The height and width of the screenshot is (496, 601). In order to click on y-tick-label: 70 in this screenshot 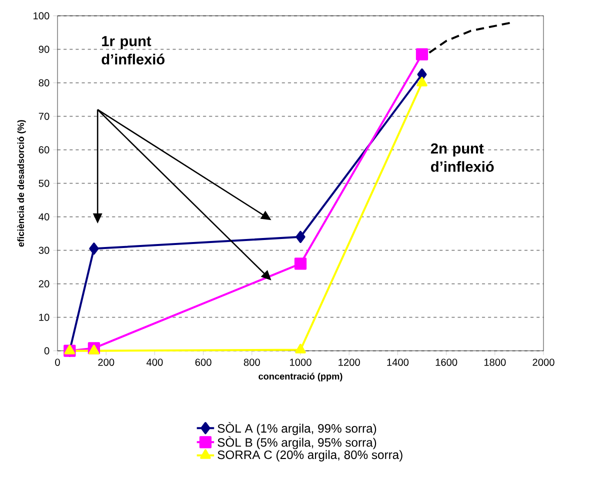, I will do `click(44, 116)`.